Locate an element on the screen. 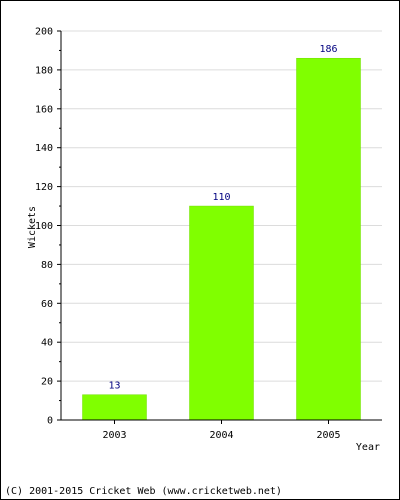 The width and height of the screenshot is (400, 500). data-label-2003: 13 is located at coordinates (114, 386).